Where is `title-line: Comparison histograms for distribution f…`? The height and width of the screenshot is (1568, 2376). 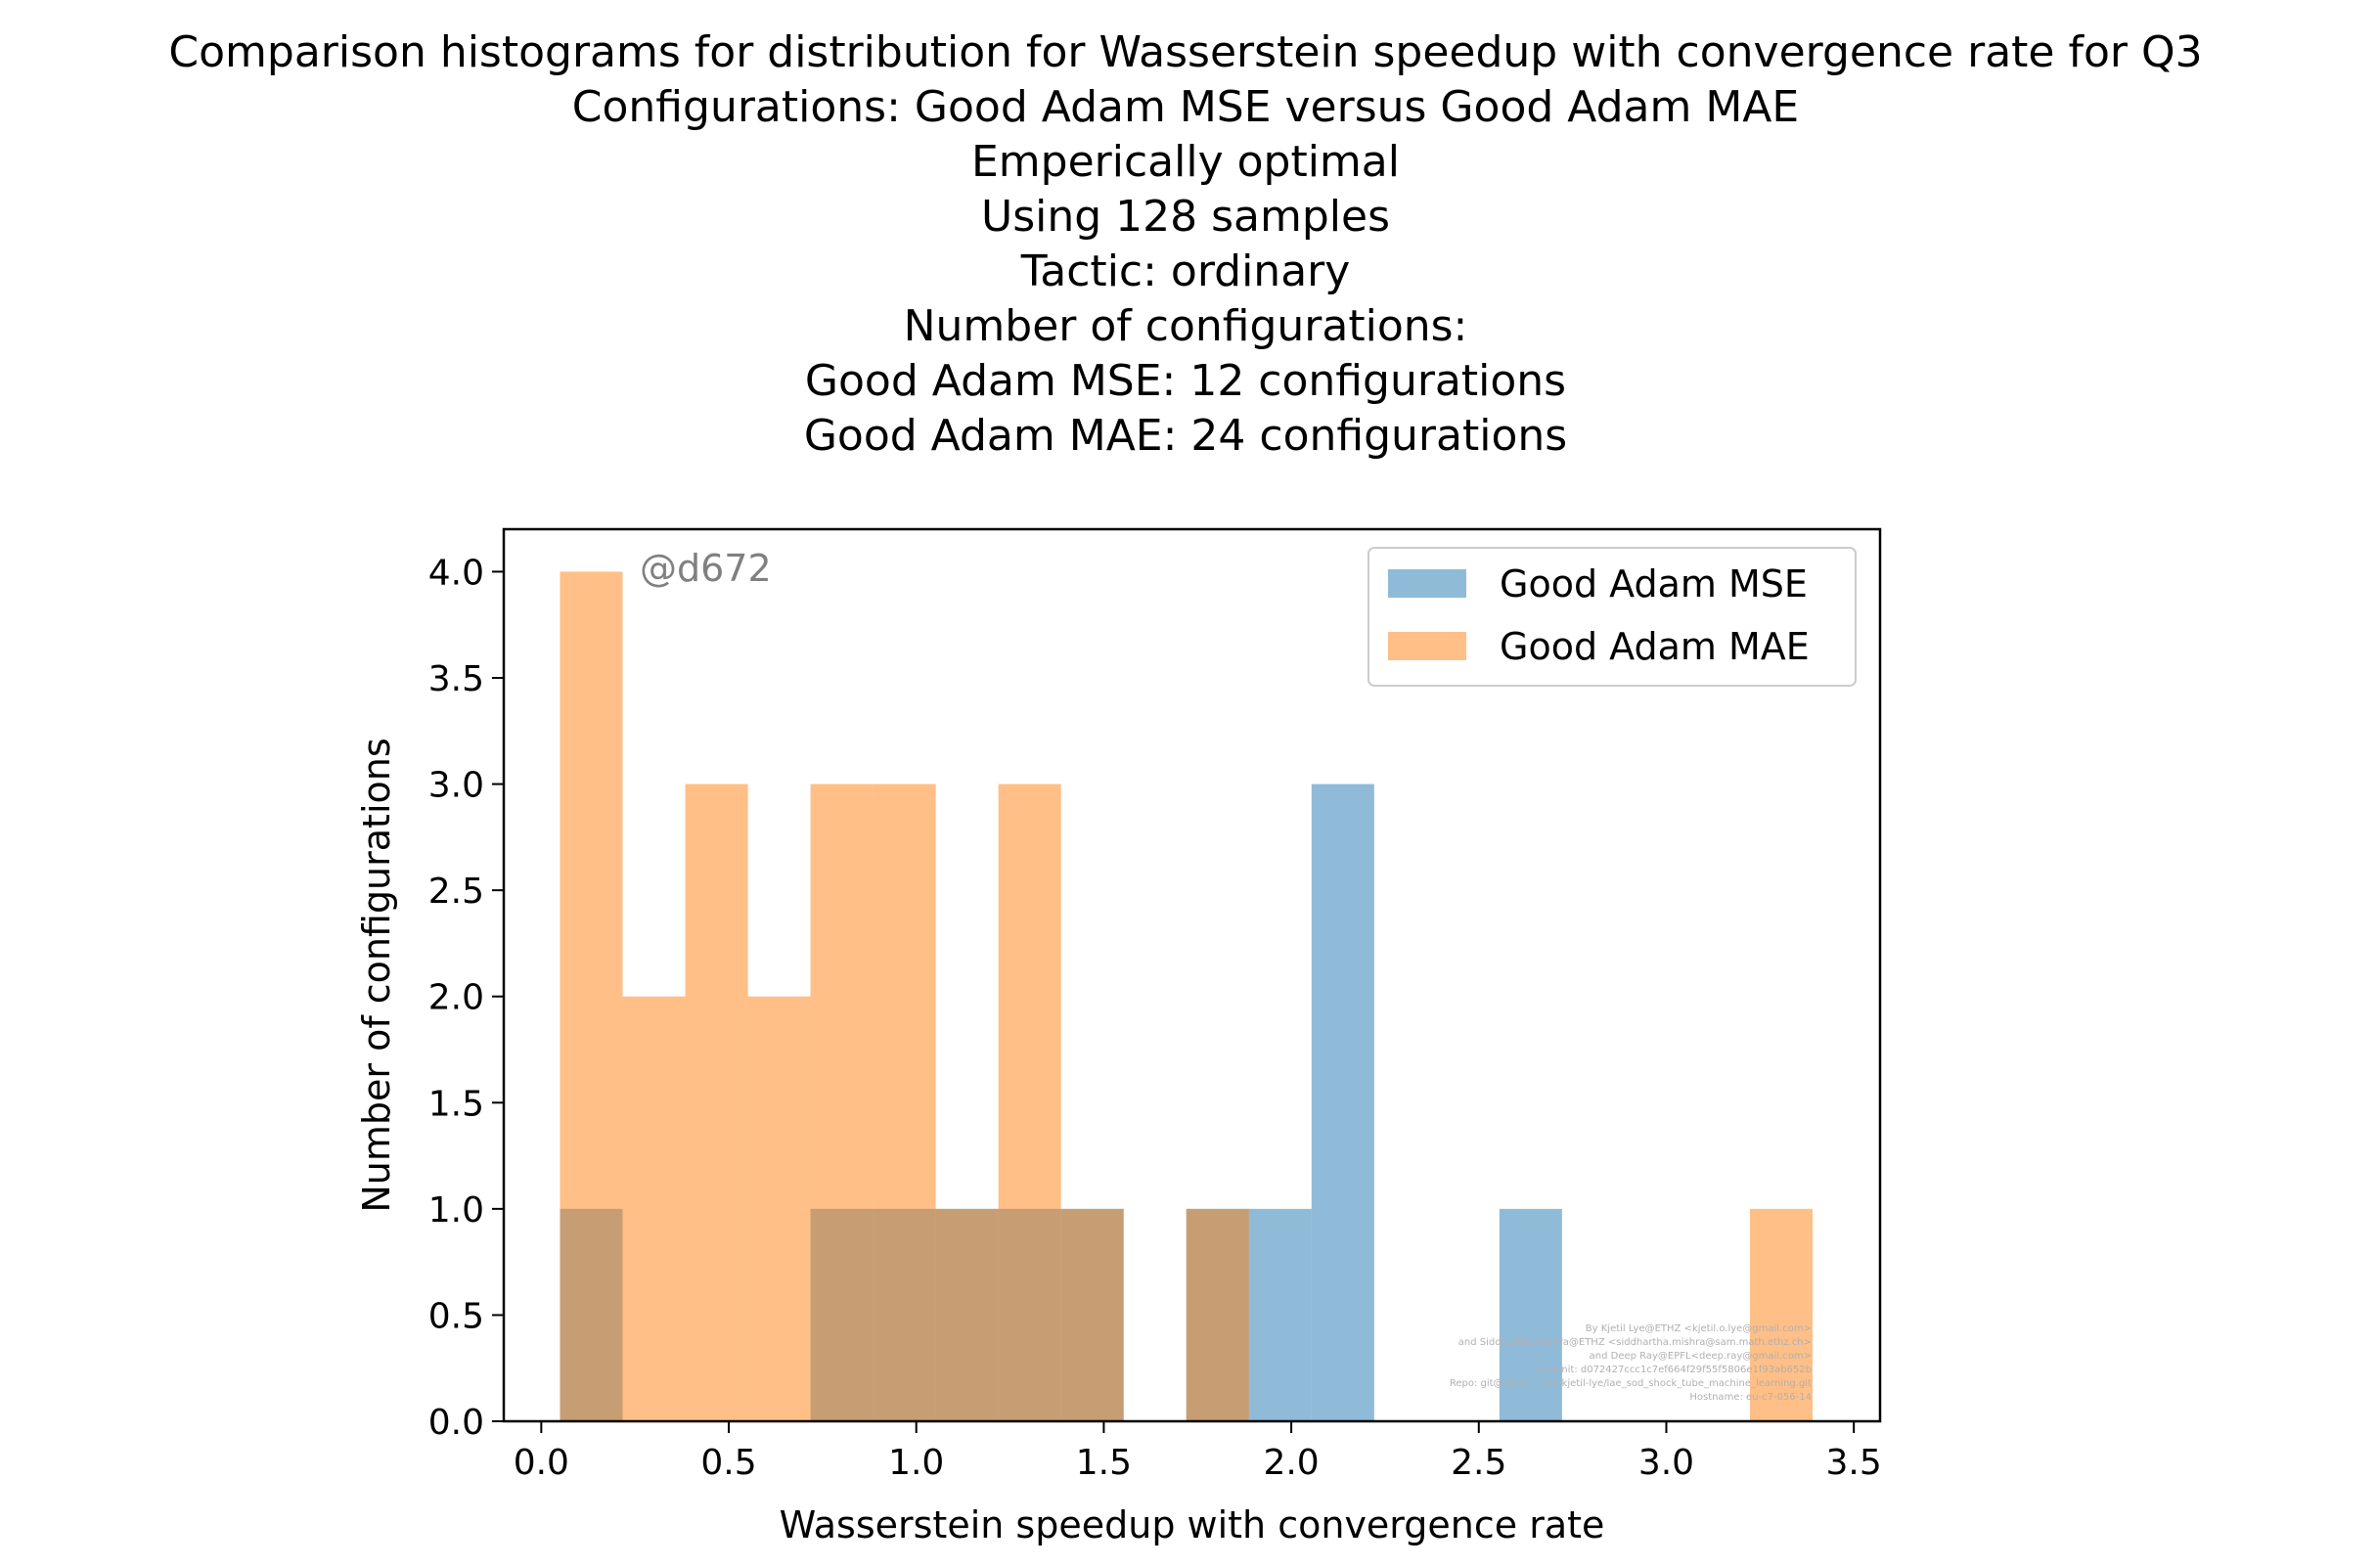
title-line: Comparison histograms for distribution f… is located at coordinates (1185, 52).